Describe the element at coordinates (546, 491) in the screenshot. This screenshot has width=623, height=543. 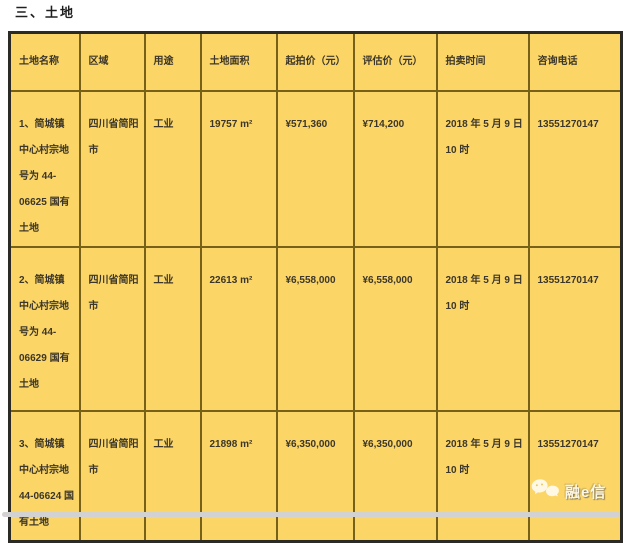
I see `chat-bubbles-icon` at that location.